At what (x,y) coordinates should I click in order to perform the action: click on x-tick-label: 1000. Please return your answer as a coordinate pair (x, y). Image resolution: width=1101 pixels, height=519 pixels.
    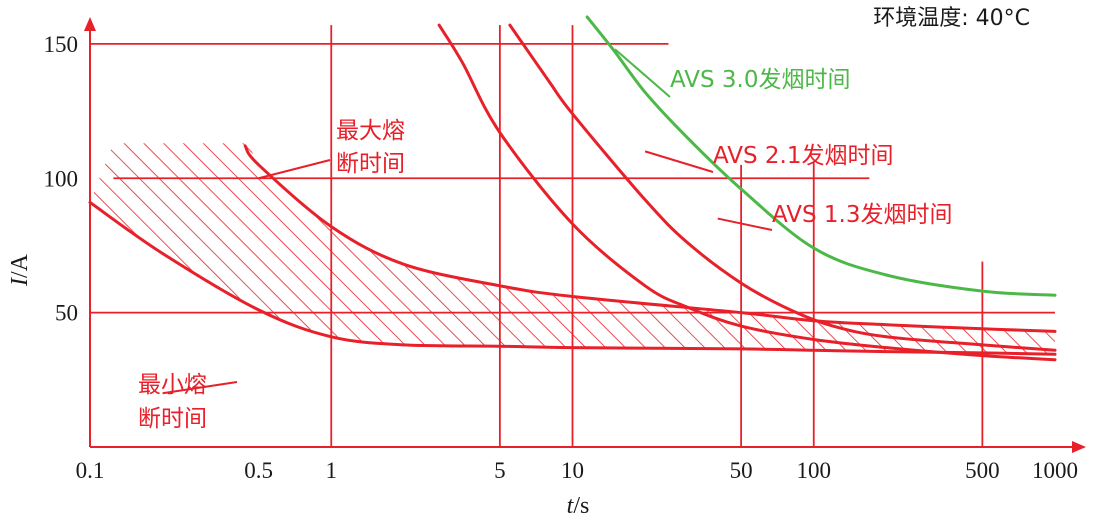
    Looking at the image, I should click on (1055, 470).